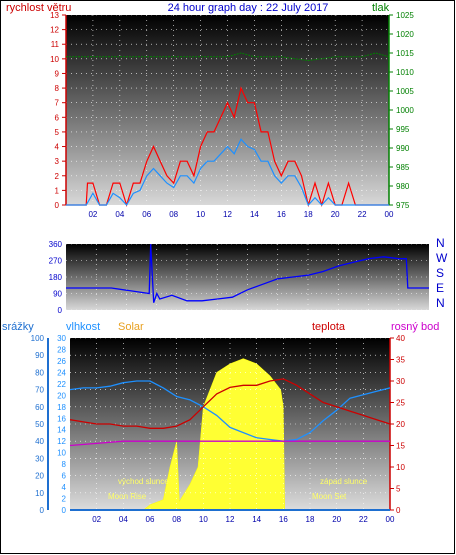 The width and height of the screenshot is (456, 555). What do you see at coordinates (61, 453) in the screenshot?
I see `humidity-tick-label: 10` at bounding box center [61, 453].